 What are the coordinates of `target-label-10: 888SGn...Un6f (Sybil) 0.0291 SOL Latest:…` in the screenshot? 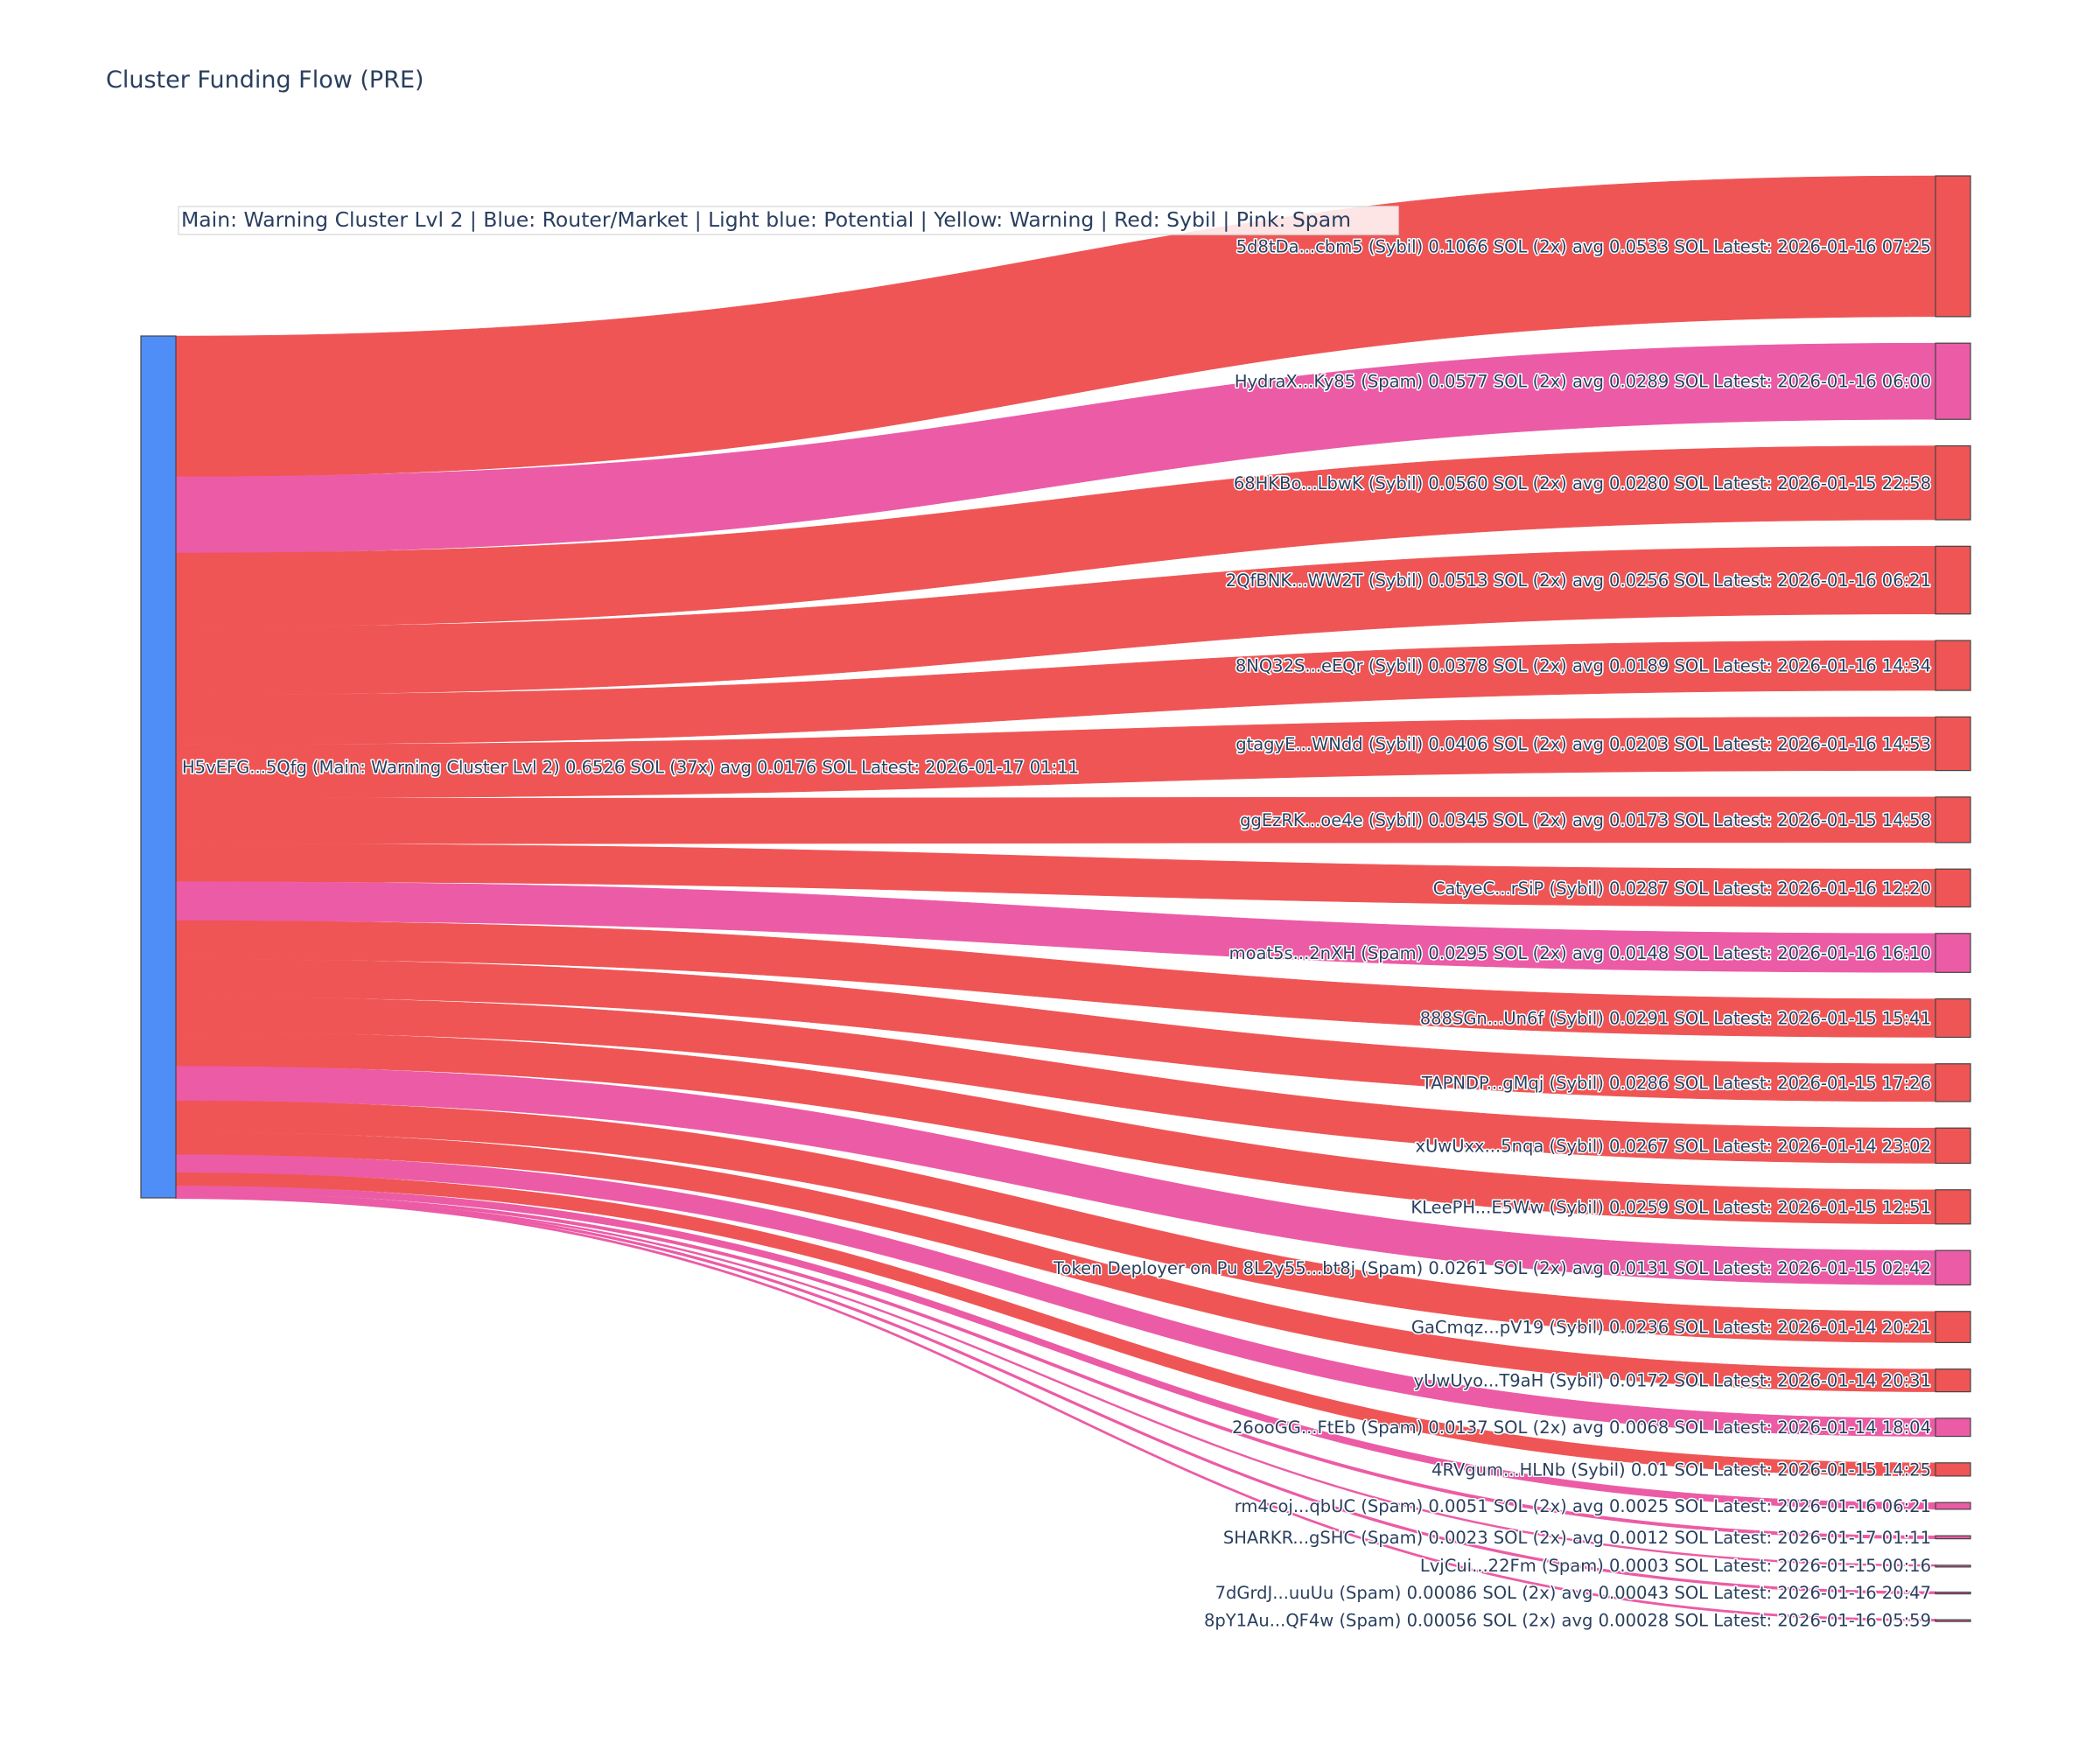 It's located at (1675, 1019).